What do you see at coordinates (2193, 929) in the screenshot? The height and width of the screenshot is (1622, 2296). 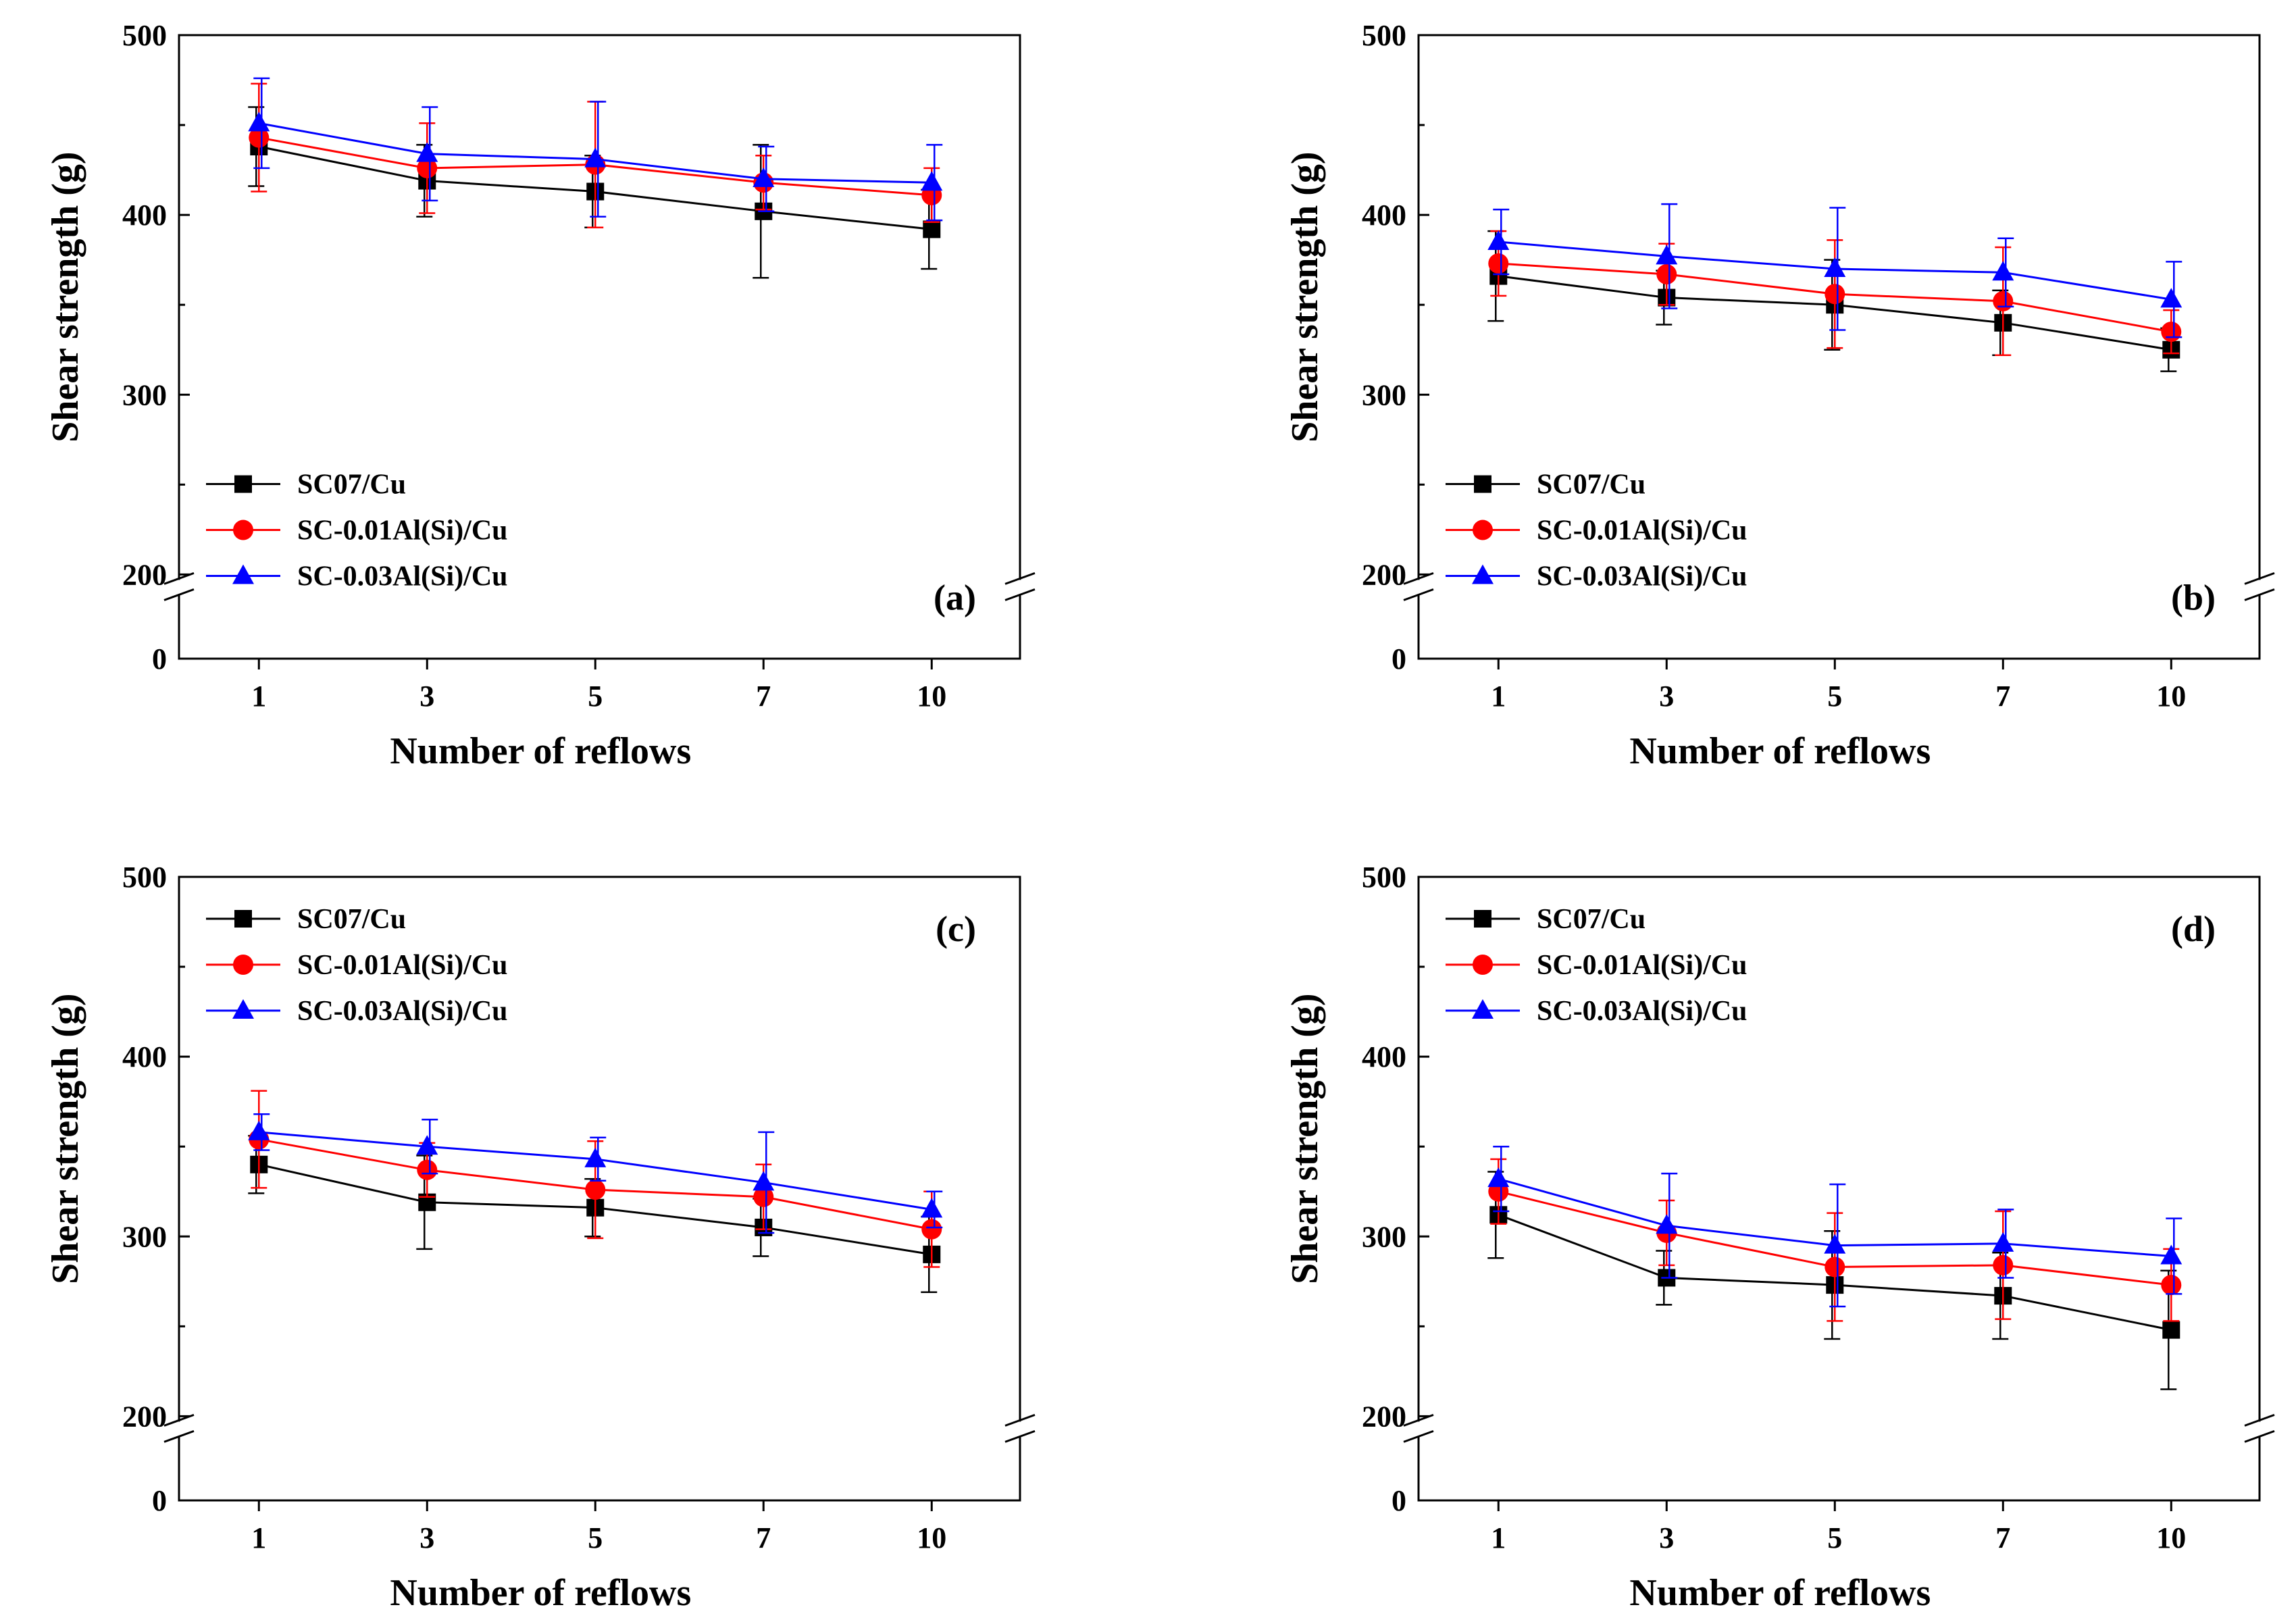 I see `panel-label: (d)` at bounding box center [2193, 929].